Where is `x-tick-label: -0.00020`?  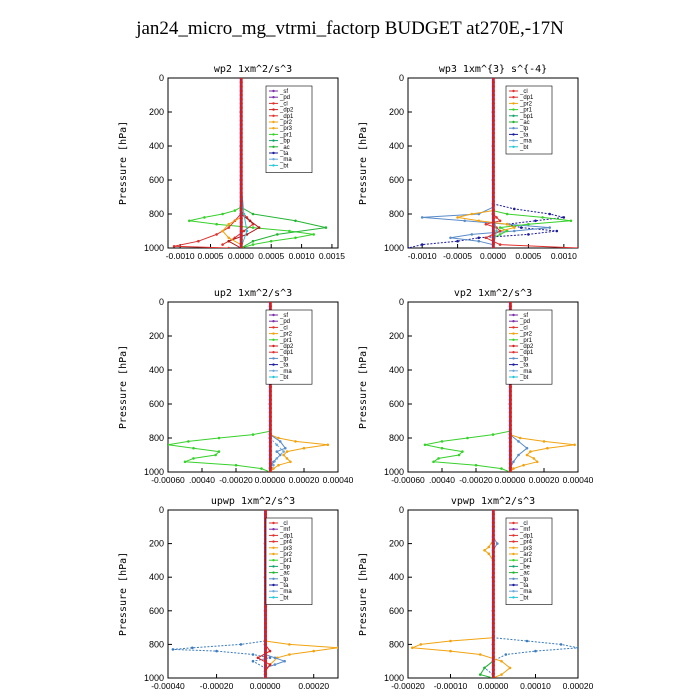
x-tick-label: -0.00020 is located at coordinates (236, 480).